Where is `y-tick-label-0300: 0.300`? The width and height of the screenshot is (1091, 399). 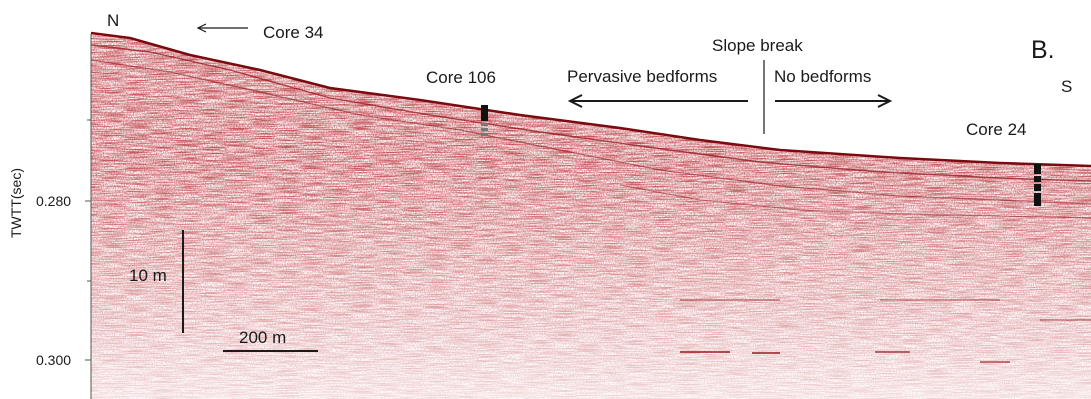
y-tick-label-0300: 0.300 is located at coordinates (54, 360).